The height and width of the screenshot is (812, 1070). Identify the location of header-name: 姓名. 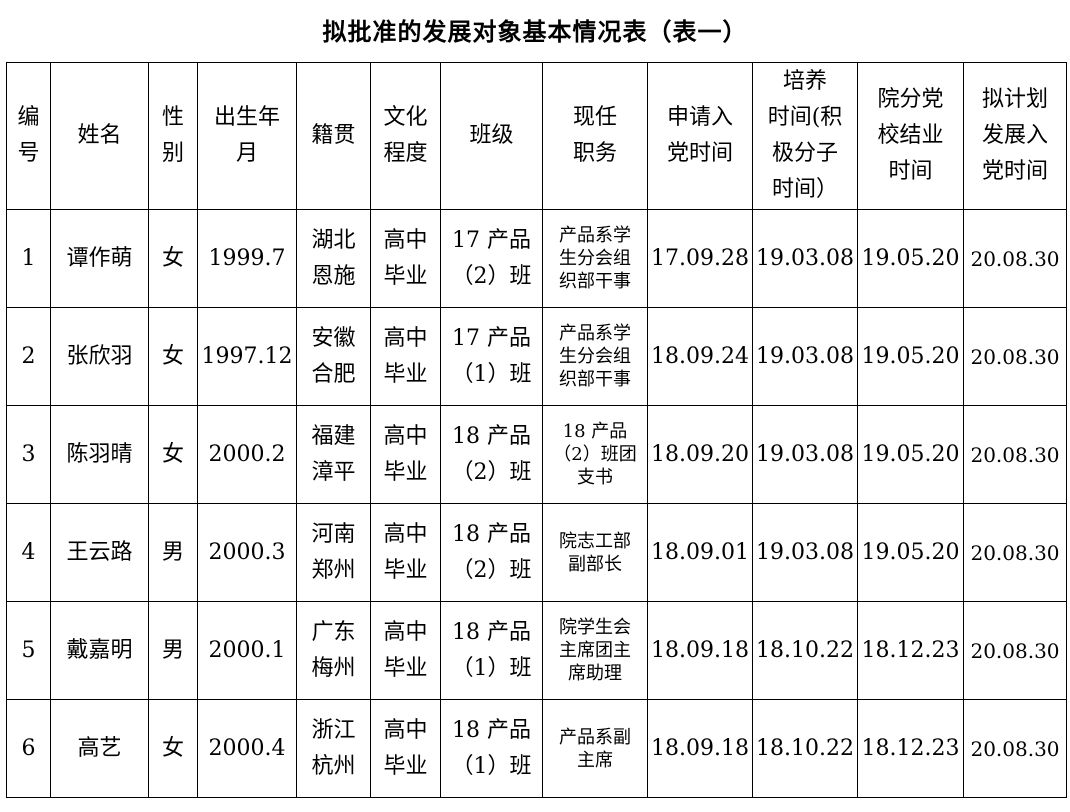
(99, 136).